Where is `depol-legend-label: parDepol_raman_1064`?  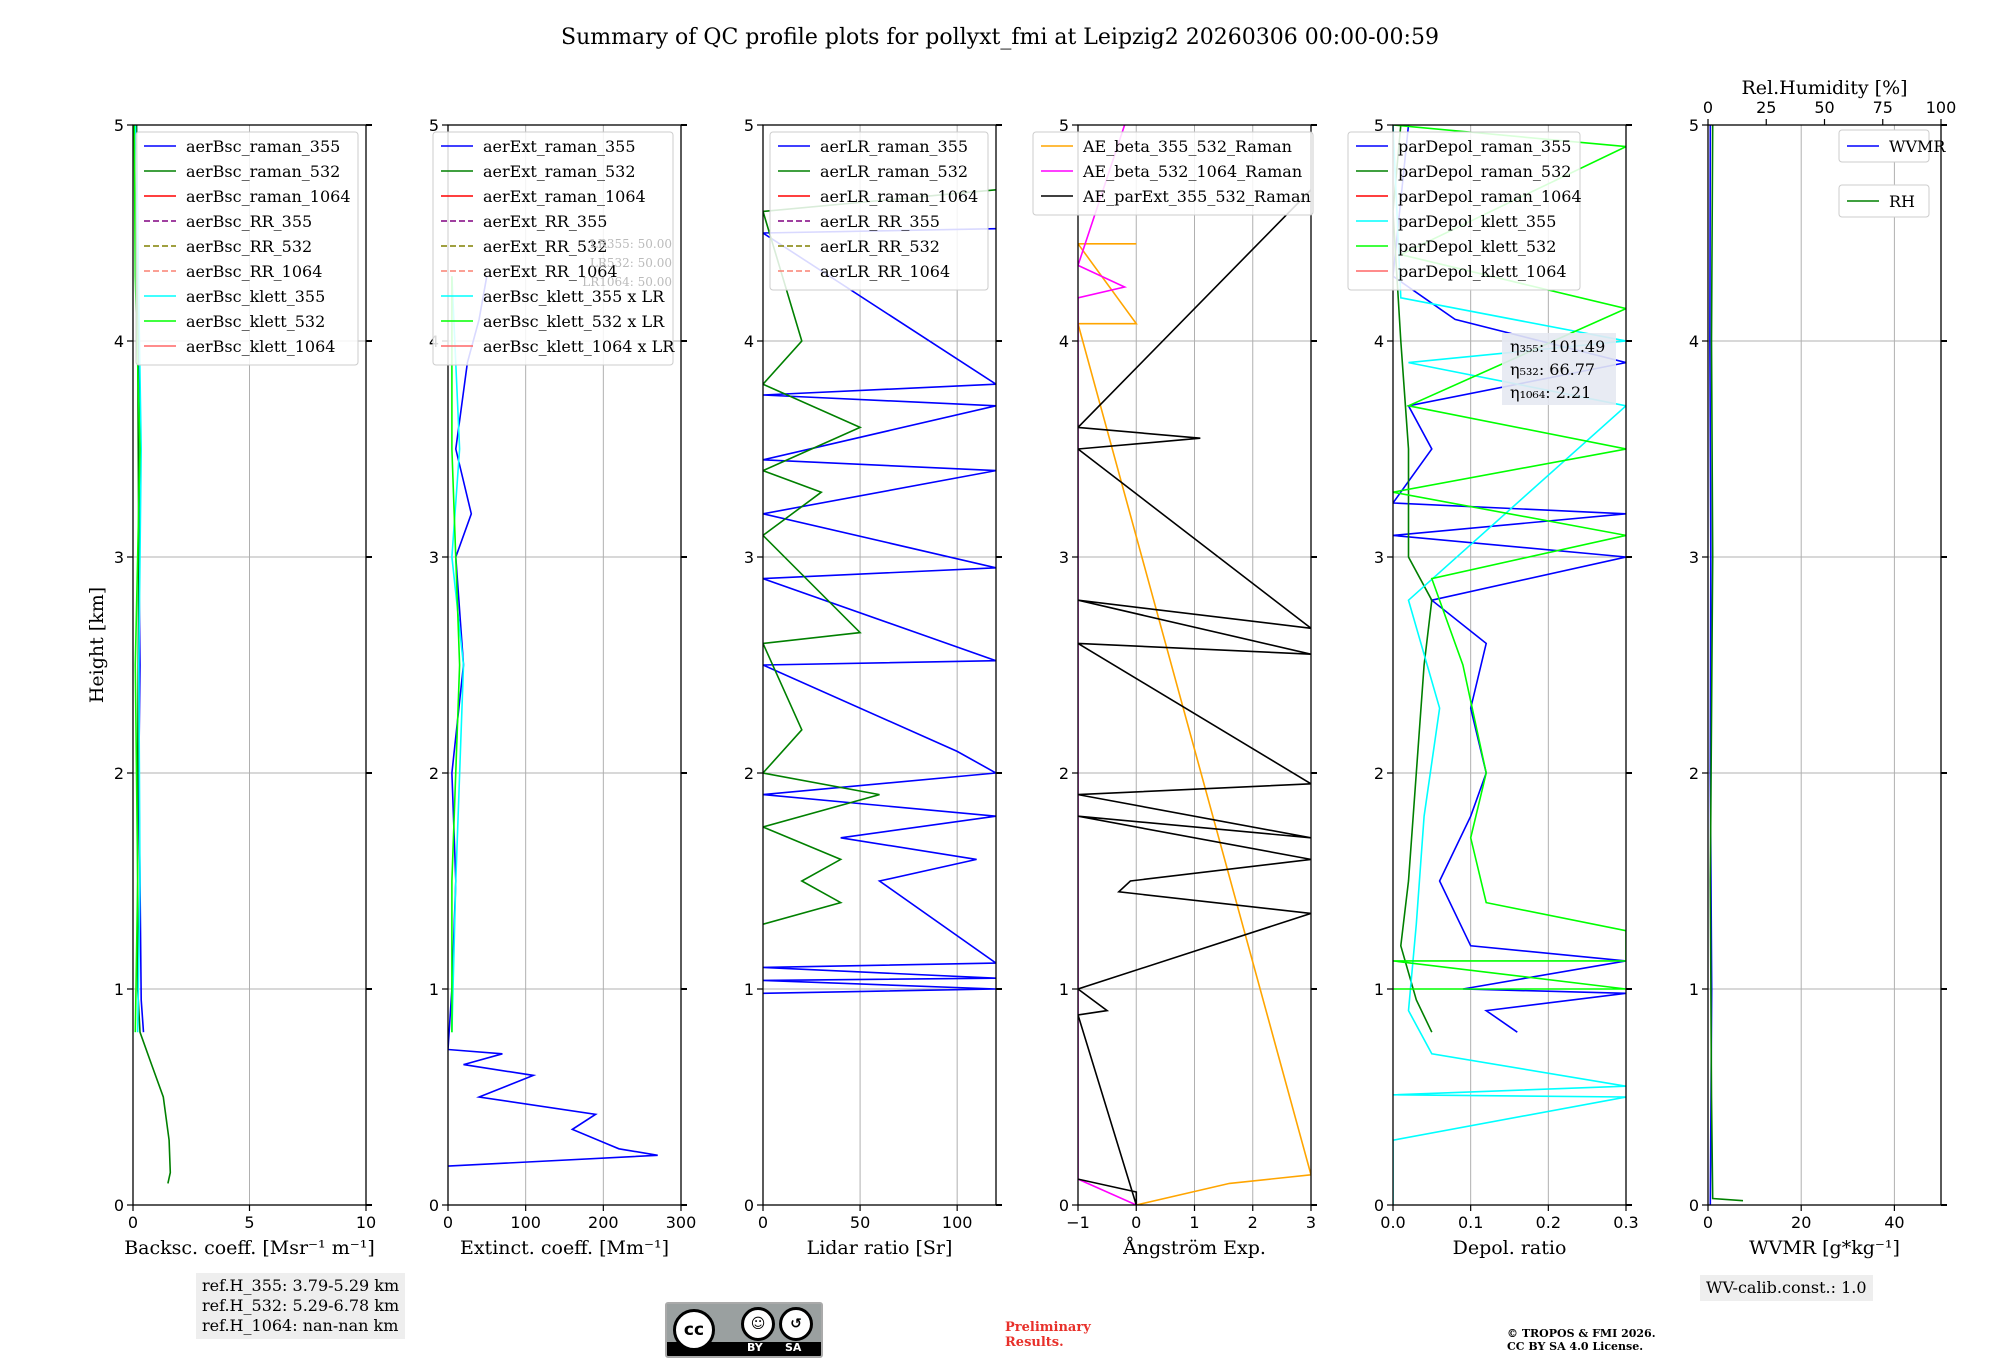 depol-legend-label: parDepol_raman_1064 is located at coordinates (1490, 196).